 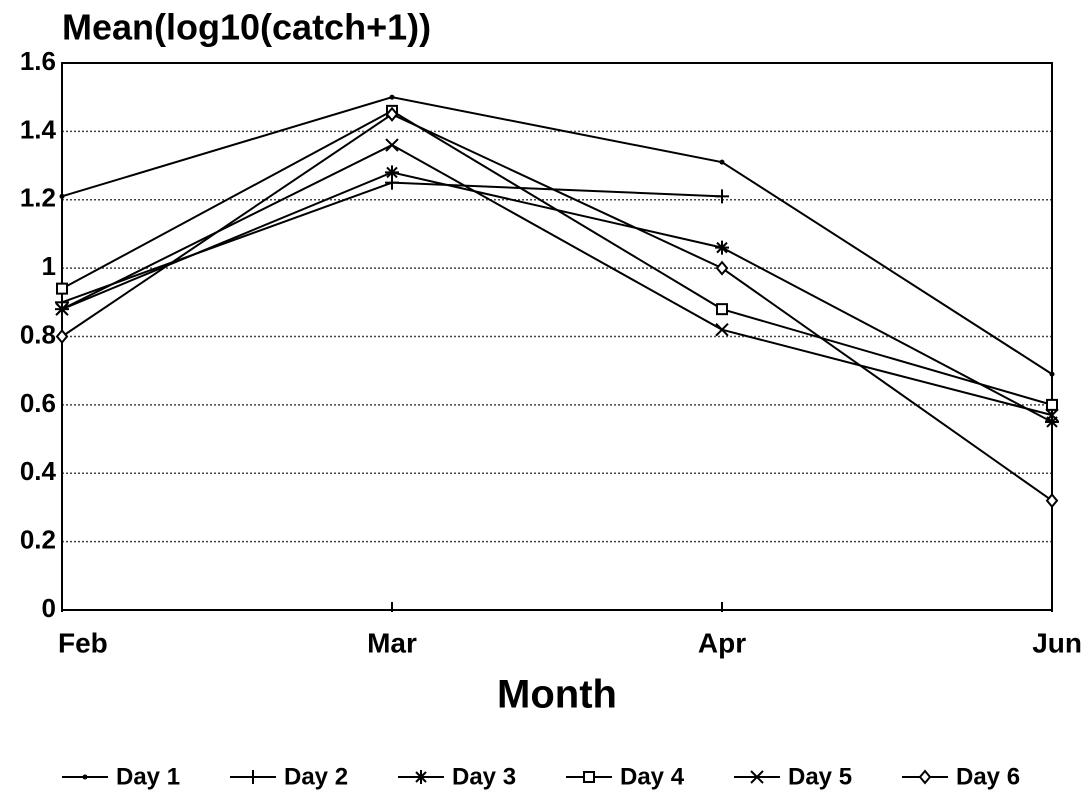 What do you see at coordinates (246, 27) in the screenshot?
I see `chart-title: Mean(log10(catch+1))` at bounding box center [246, 27].